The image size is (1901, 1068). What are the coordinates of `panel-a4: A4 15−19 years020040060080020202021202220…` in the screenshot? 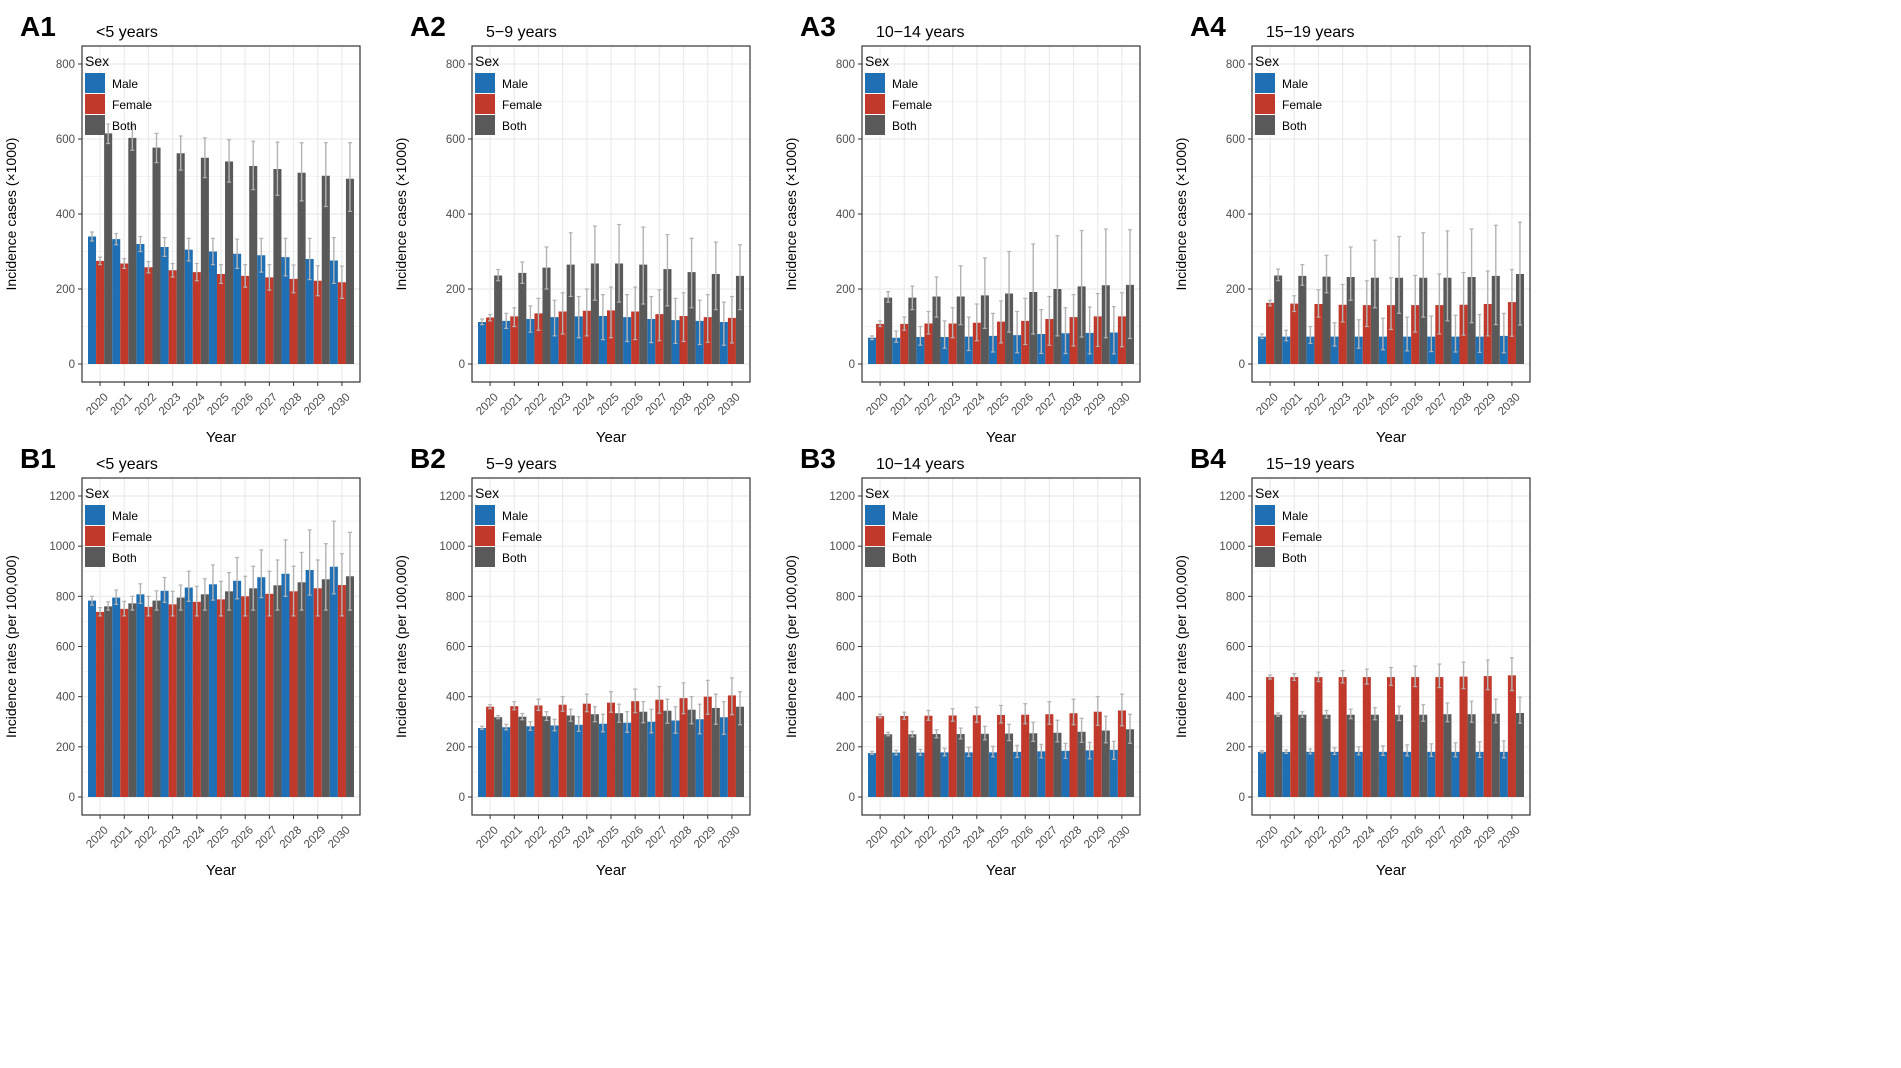 It's located at (1352, 228).